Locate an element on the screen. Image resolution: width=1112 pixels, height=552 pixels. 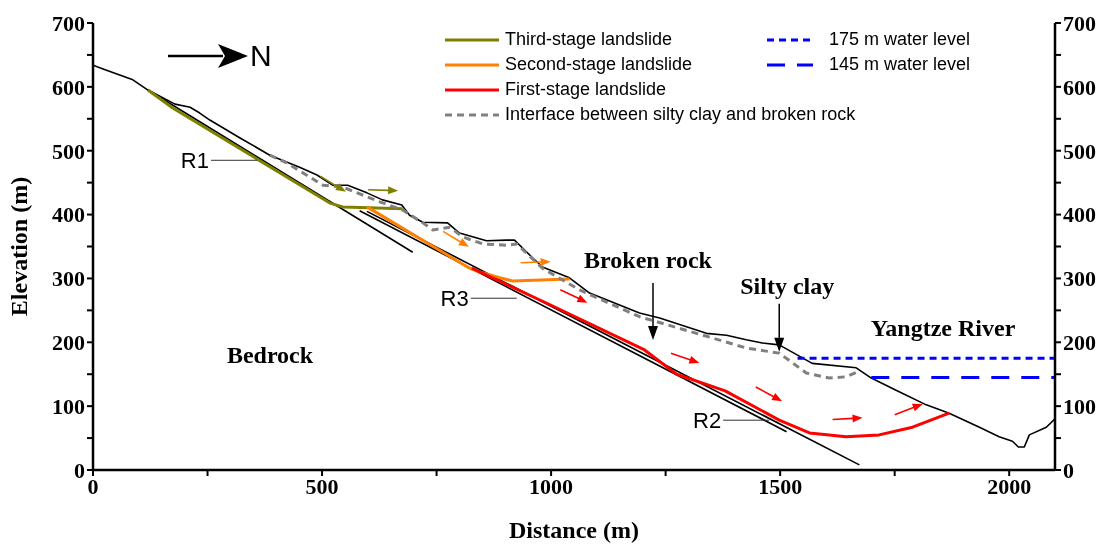
y2-tick-label: 0 is located at coordinates (1068, 470).